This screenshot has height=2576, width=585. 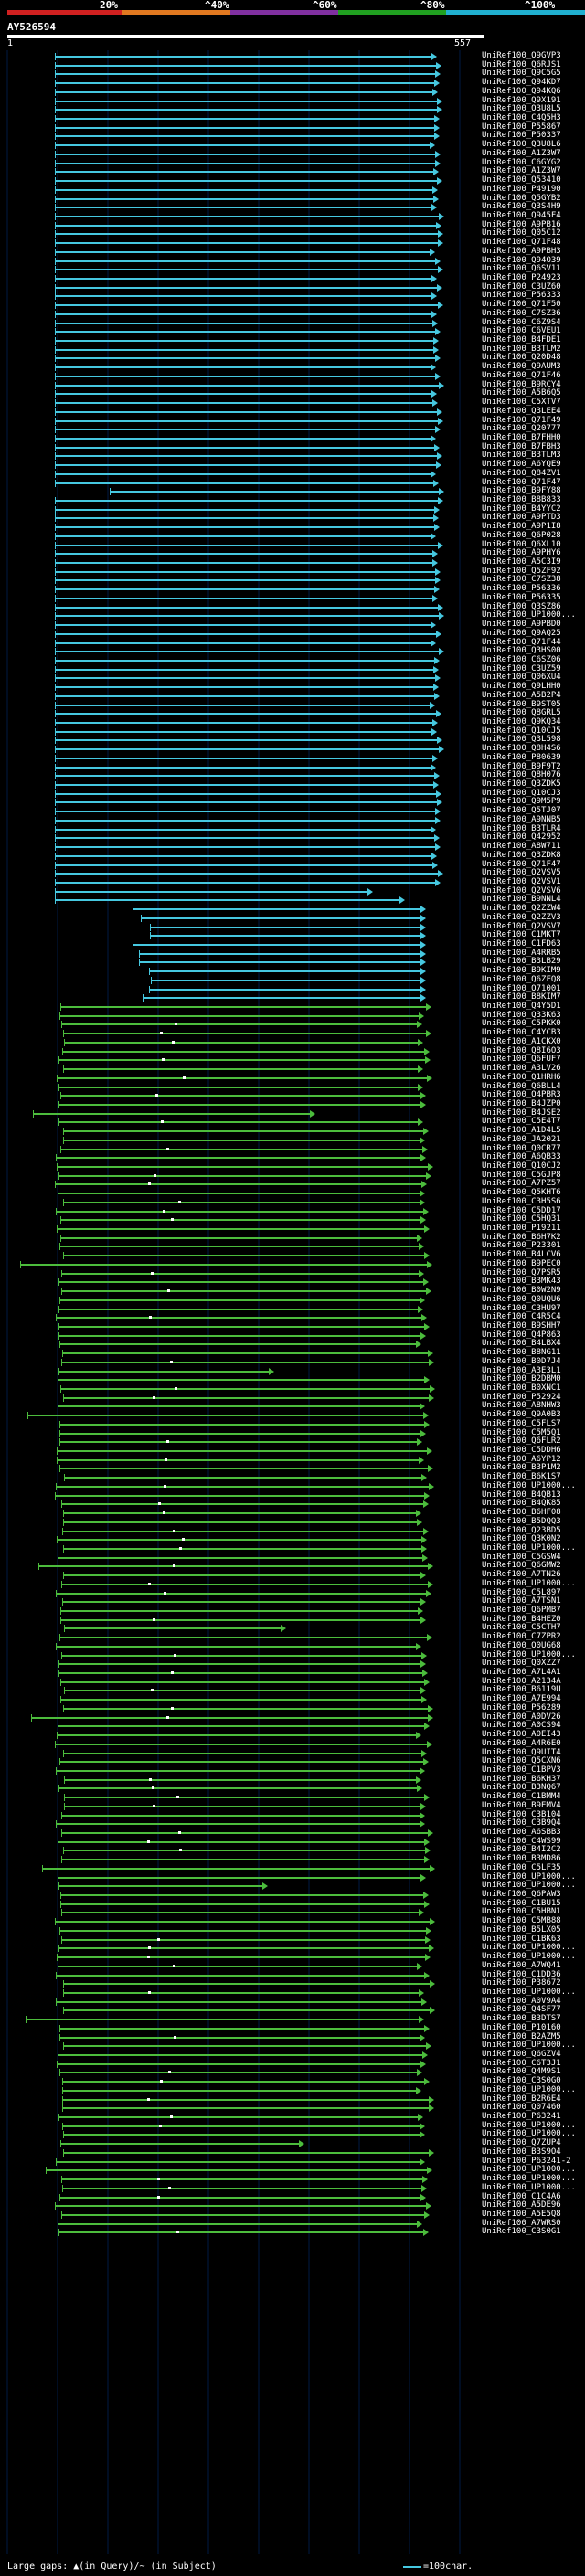 I want to click on hit-row: UniRef100_A2134A, so click(x=293, y=1682).